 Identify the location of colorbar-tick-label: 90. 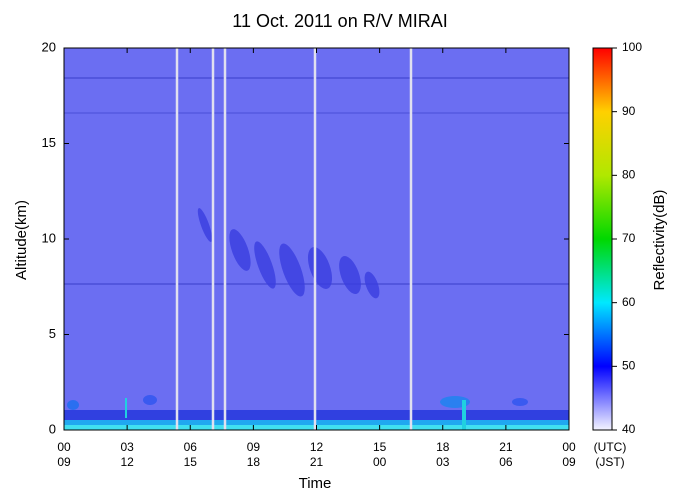
(629, 111).